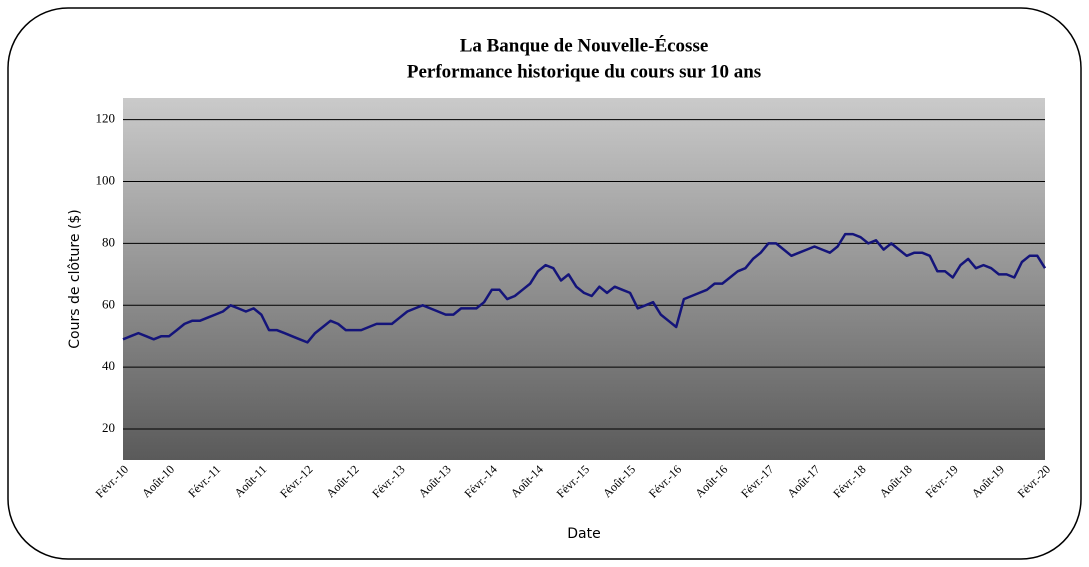 The height and width of the screenshot is (567, 1089). Describe the element at coordinates (108, 241) in the screenshot. I see `y-tick-label: 80` at that location.